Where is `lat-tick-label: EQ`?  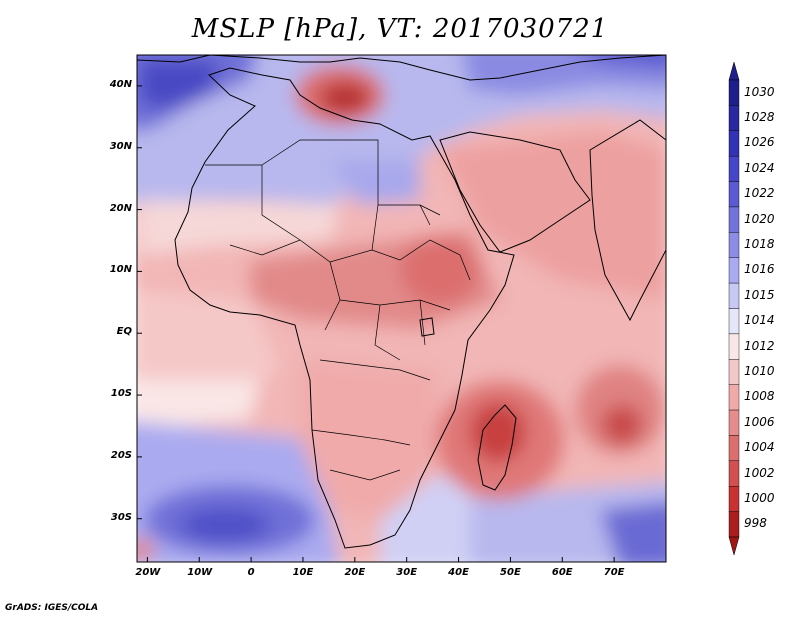 lat-tick-label: EQ is located at coordinates (124, 332).